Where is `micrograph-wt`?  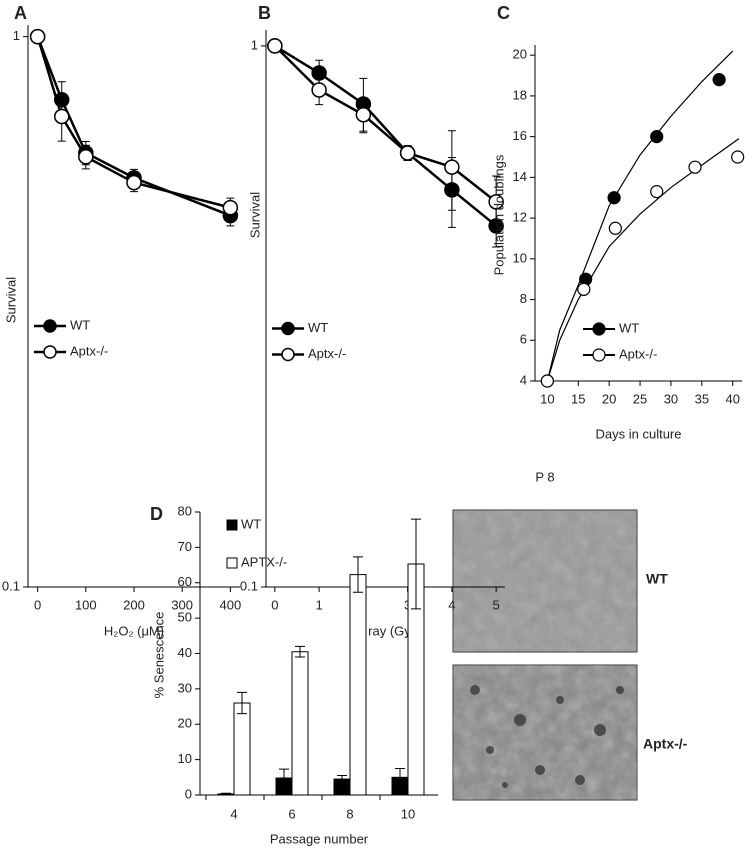 micrograph-wt is located at coordinates (545, 581).